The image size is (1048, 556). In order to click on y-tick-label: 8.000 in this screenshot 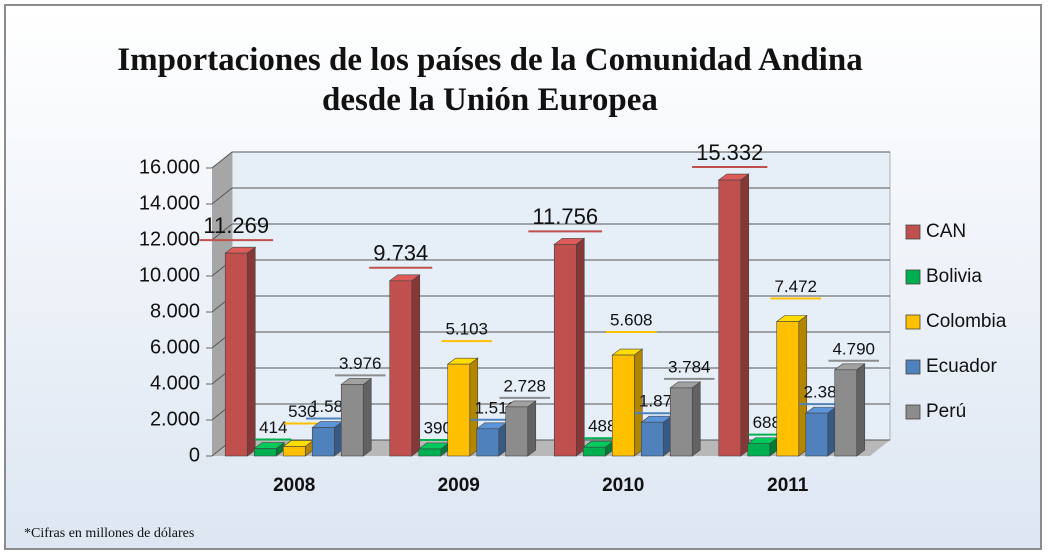, I will do `click(175, 311)`.